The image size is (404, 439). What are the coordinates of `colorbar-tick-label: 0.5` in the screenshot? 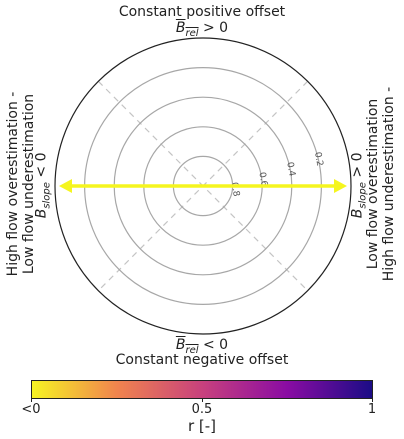 It's located at (202, 409).